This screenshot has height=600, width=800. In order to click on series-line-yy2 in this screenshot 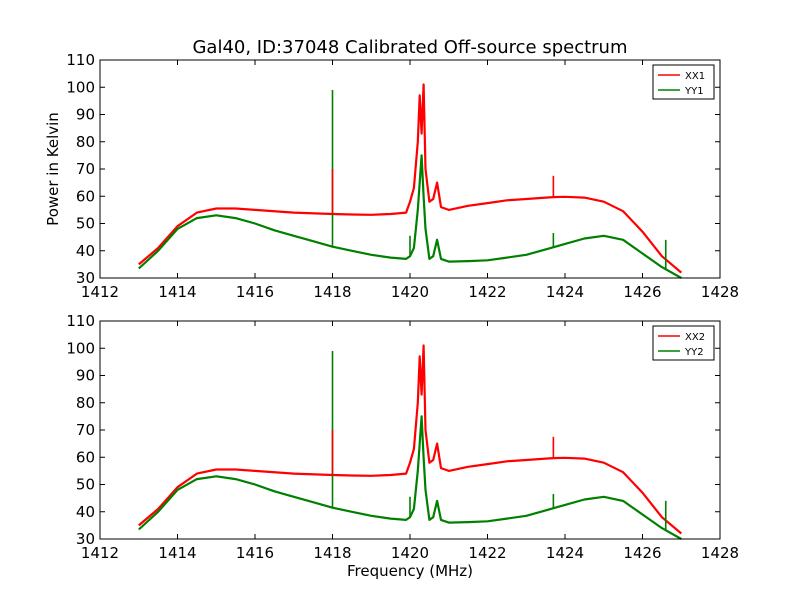, I will do `click(410, 477)`.